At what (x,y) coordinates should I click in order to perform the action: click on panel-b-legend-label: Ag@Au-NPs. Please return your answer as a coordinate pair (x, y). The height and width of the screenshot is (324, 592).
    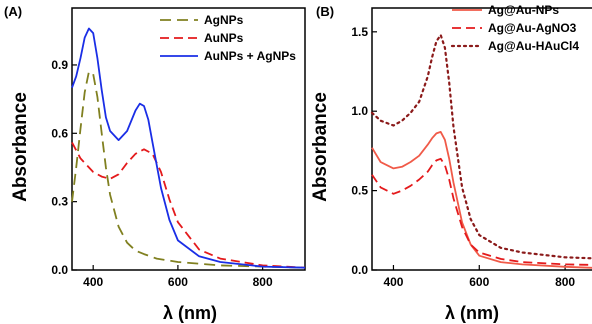
    Looking at the image, I should click on (523, 10).